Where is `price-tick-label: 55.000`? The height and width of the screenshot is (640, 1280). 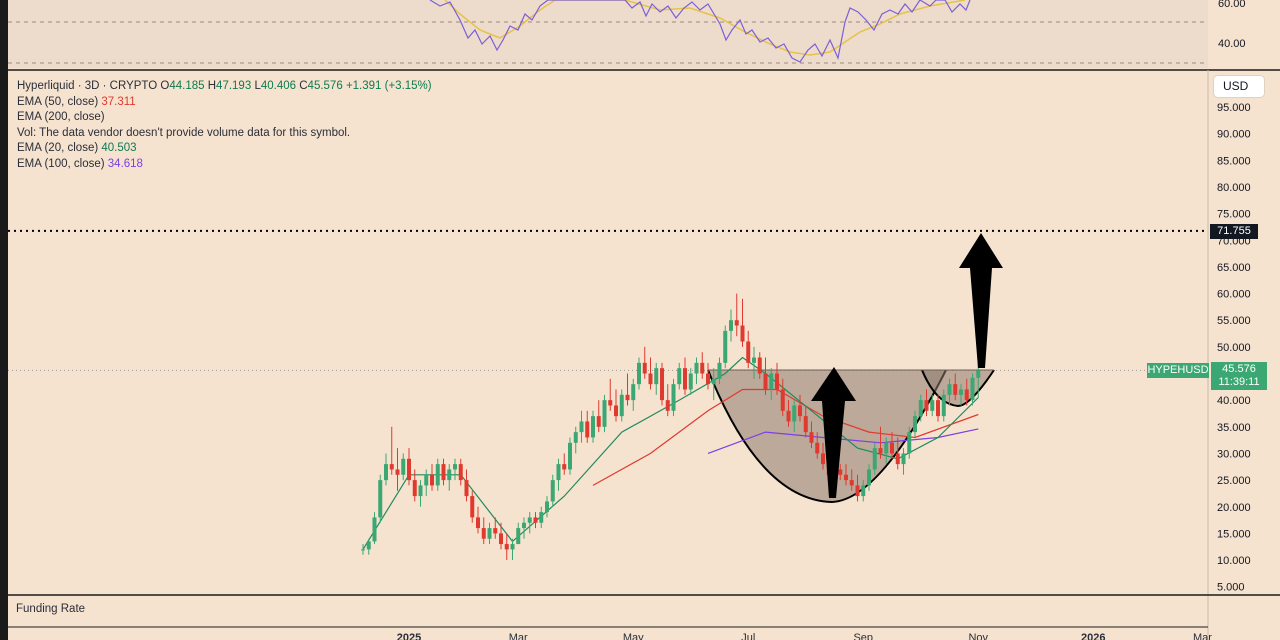 price-tick-label: 55.000 is located at coordinates (1234, 321).